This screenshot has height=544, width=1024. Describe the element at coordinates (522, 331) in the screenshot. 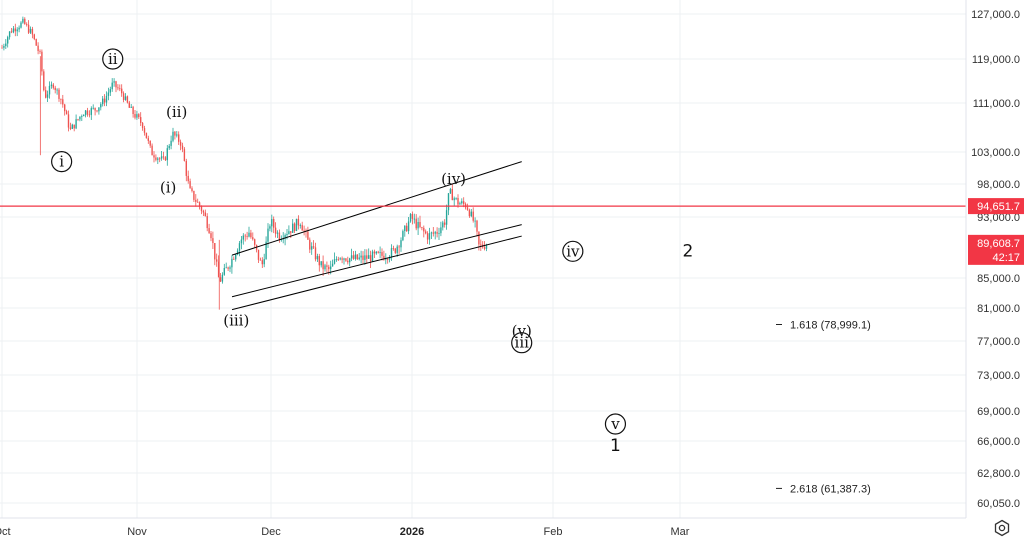

I see `wave-label-text: (v)` at that location.